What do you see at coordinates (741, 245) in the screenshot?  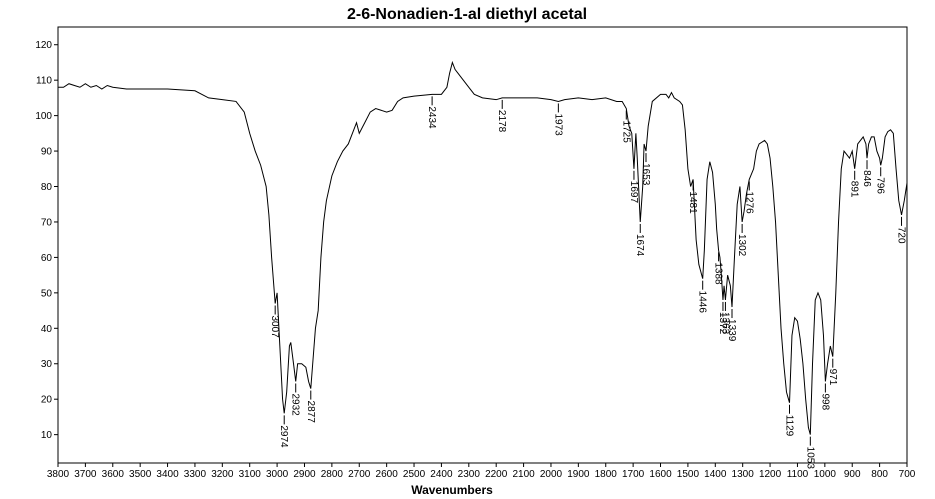 I see `peak-label: 1302` at bounding box center [741, 245].